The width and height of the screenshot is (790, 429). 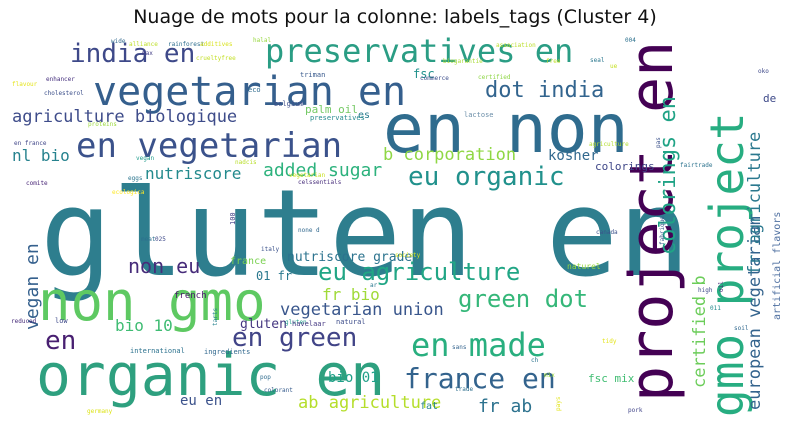 What do you see at coordinates (741, 328) in the screenshot?
I see `word-95: soil` at bounding box center [741, 328].